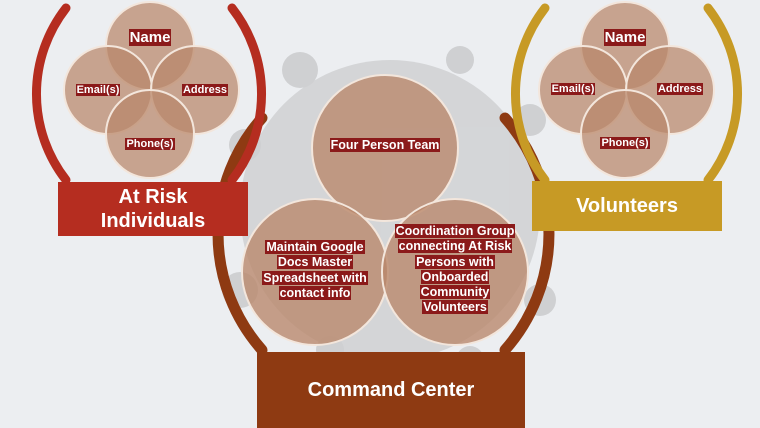  What do you see at coordinates (246, 94) in the screenshot?
I see `at-risk-right-bracket` at bounding box center [246, 94].